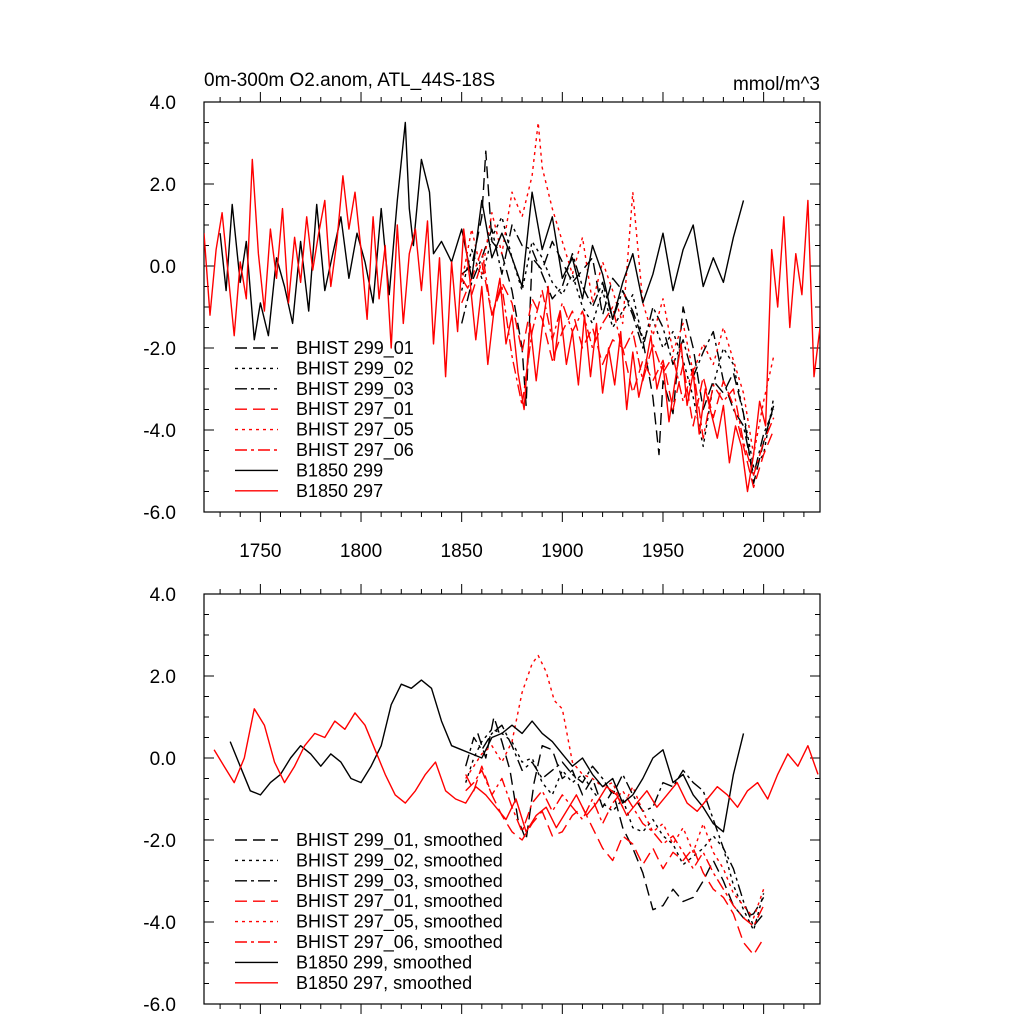 The height and width of the screenshot is (1024, 1024). What do you see at coordinates (355, 430) in the screenshot?
I see `legend-label: BHIST 297_05` at bounding box center [355, 430].